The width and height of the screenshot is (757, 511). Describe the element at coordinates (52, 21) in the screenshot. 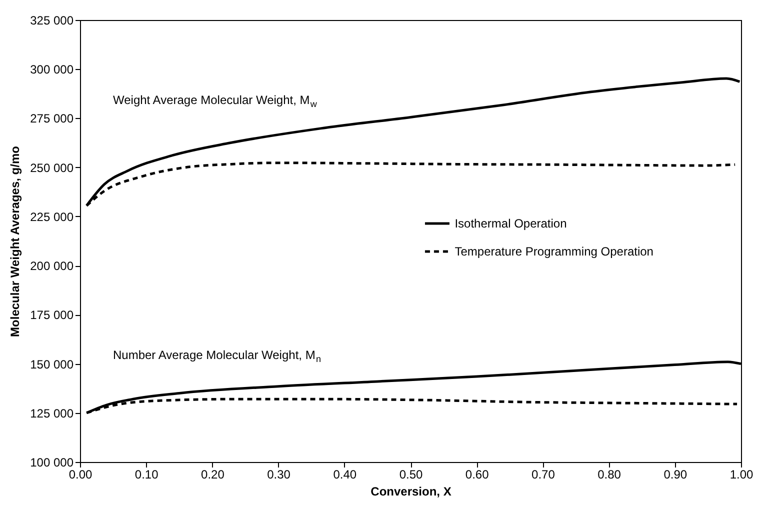

I see `y-tick-label: 325 000` at that location.